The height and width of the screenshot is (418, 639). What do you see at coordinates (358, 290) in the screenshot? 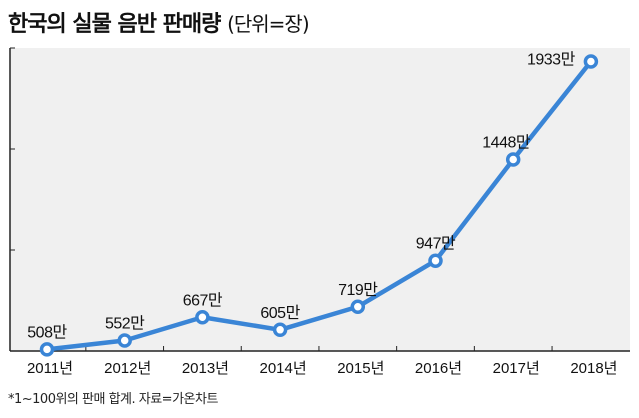
I see `data-label: 719만` at bounding box center [358, 290].